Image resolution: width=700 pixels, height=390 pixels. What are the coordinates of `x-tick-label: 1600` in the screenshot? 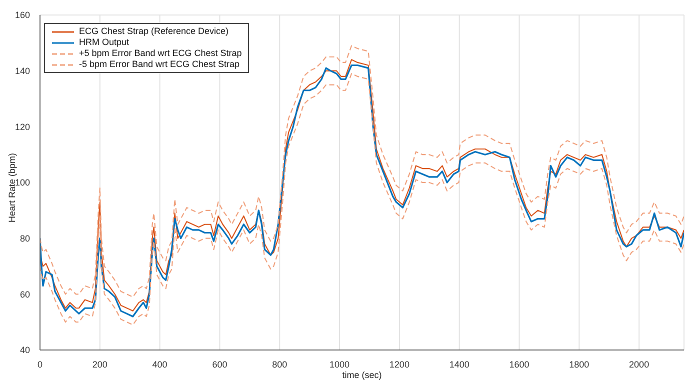 It's located at (519, 364).